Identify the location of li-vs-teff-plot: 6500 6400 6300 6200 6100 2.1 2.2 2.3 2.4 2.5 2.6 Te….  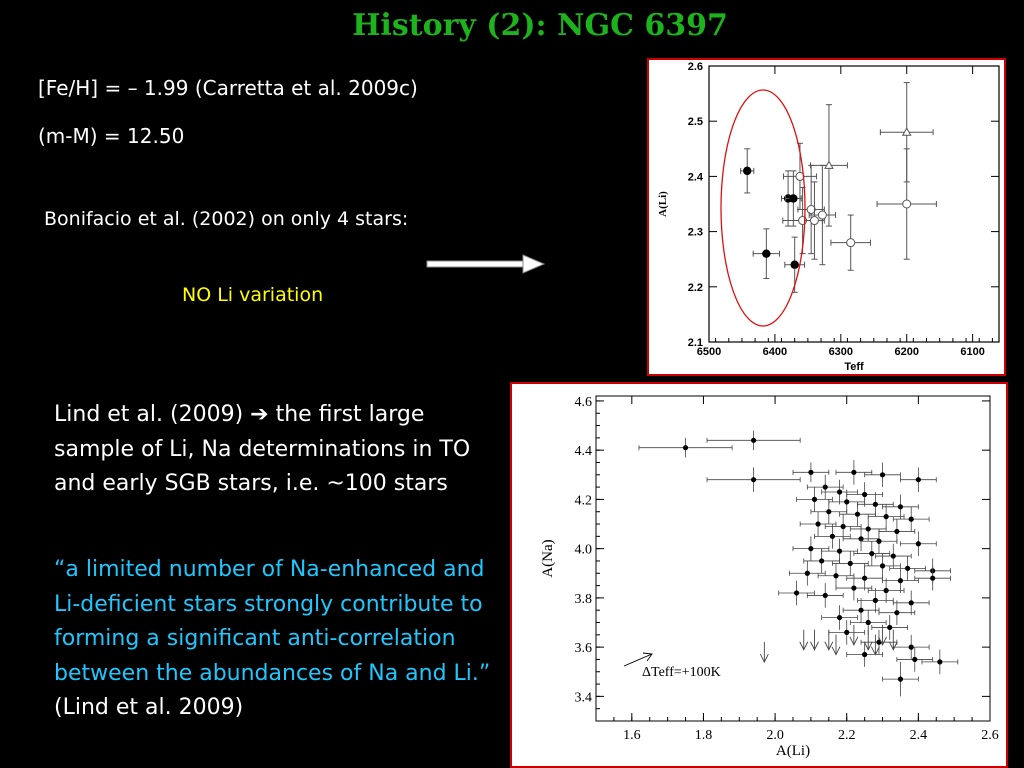
(826, 217).